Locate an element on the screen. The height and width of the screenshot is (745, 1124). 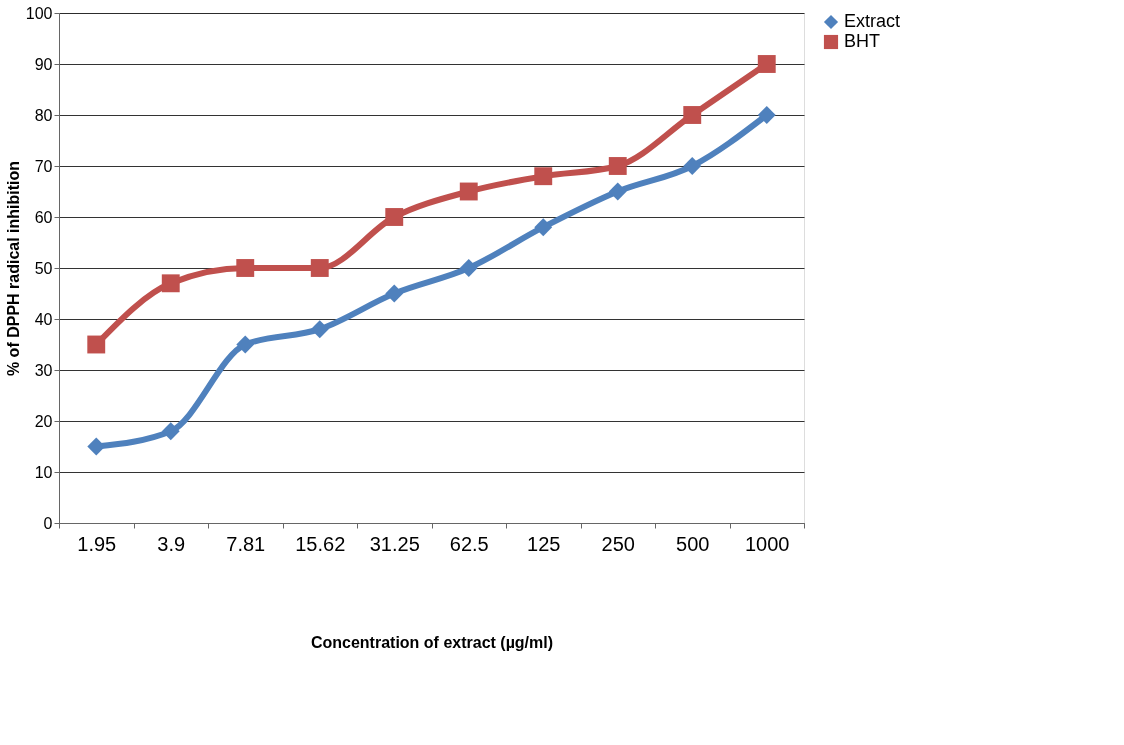
x-tick-label: 1000 is located at coordinates (767, 543).